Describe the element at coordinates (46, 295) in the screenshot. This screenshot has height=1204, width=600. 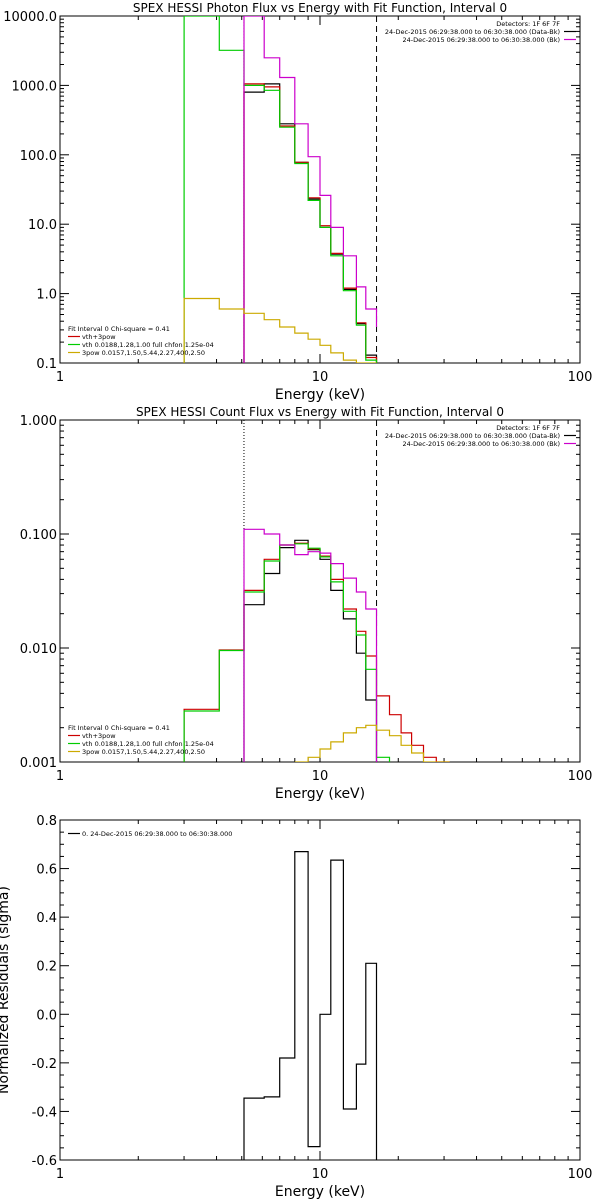
I see `y-tick-label: 1.0` at that location.